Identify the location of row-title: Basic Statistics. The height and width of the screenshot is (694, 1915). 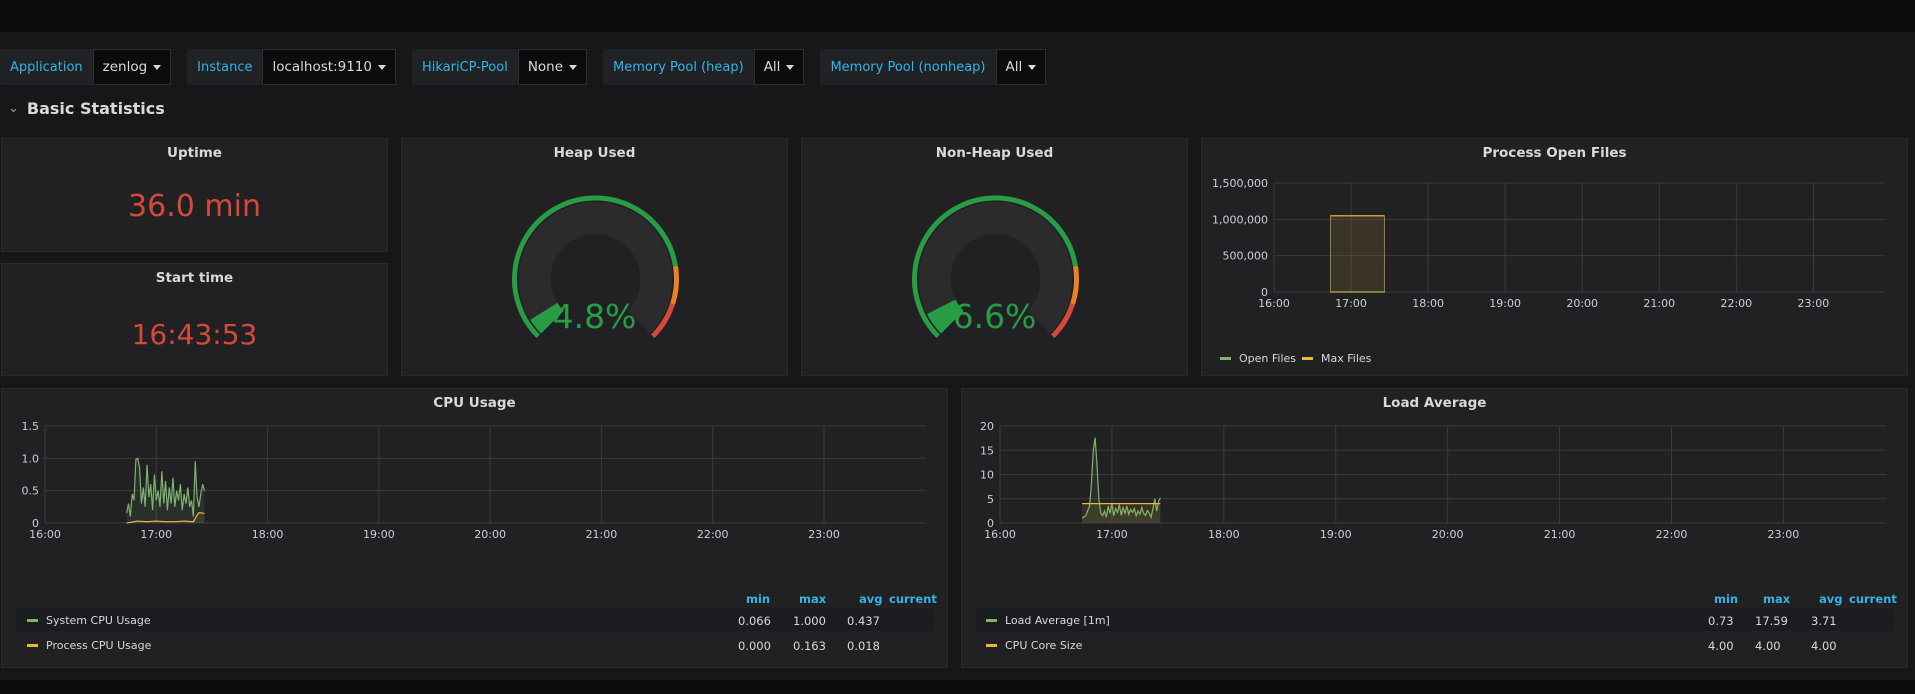
(95, 108).